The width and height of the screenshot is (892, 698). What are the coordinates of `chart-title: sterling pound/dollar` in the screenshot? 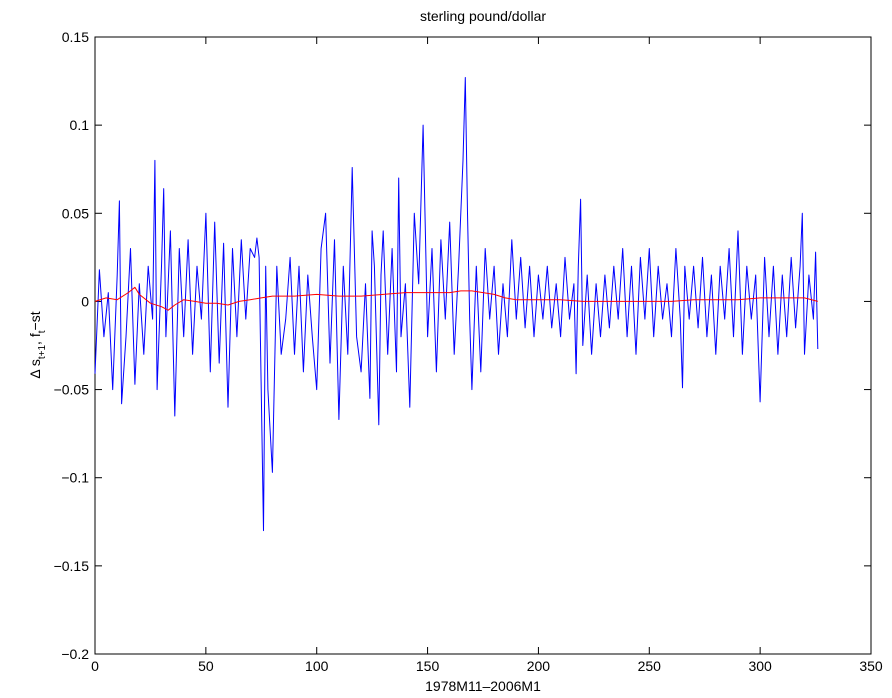 It's located at (483, 16).